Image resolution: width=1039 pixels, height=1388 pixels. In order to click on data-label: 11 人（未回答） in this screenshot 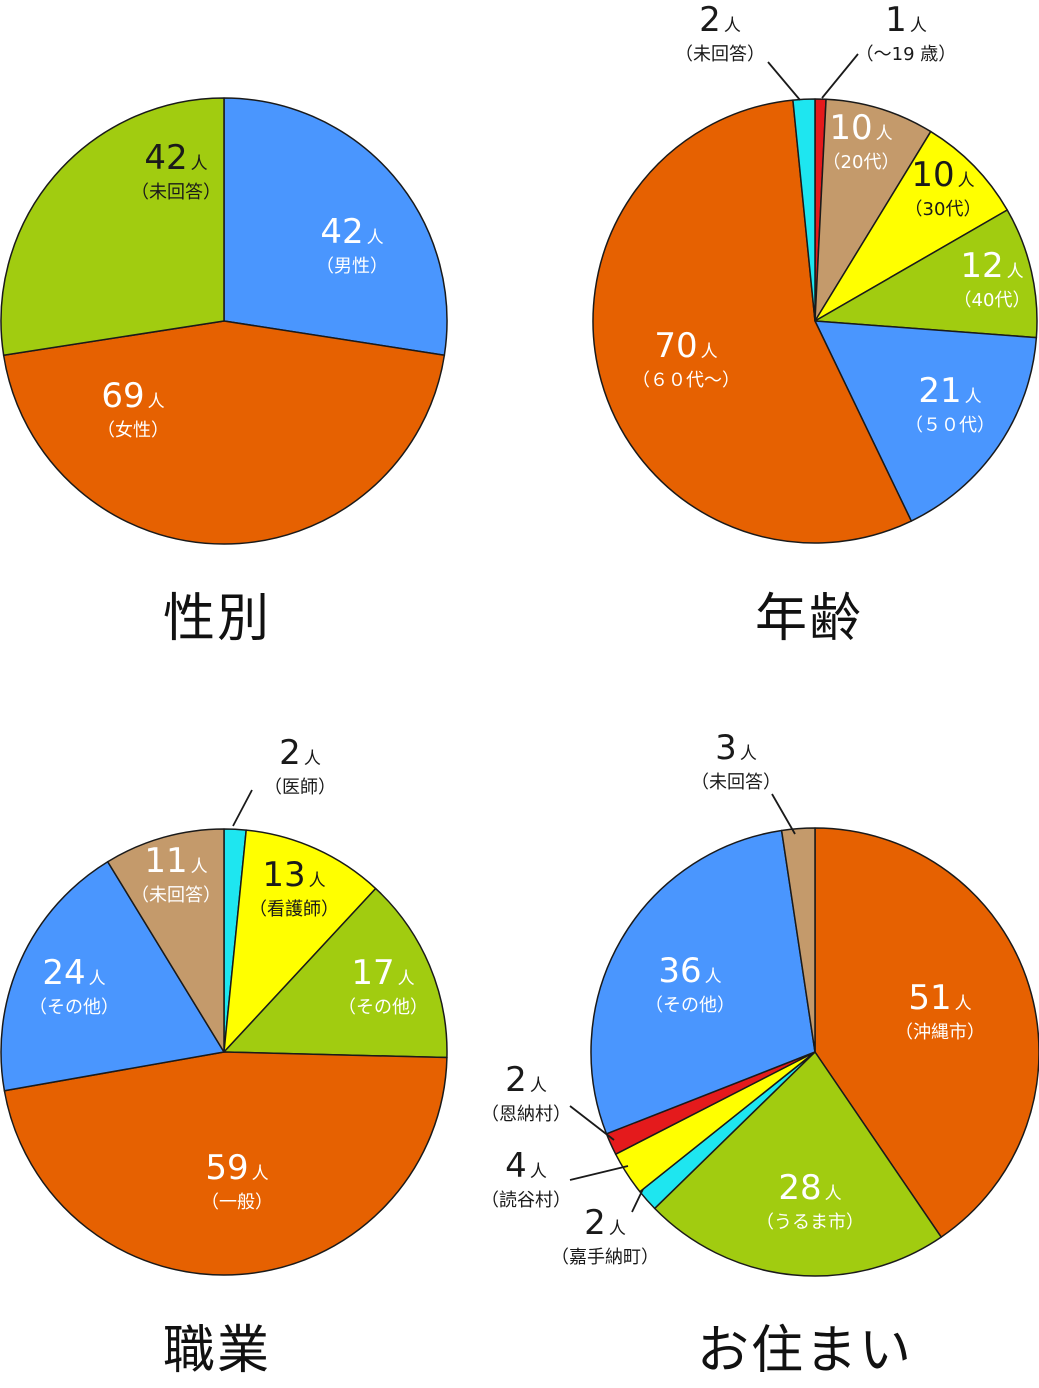, I will do `click(176, 875)`.